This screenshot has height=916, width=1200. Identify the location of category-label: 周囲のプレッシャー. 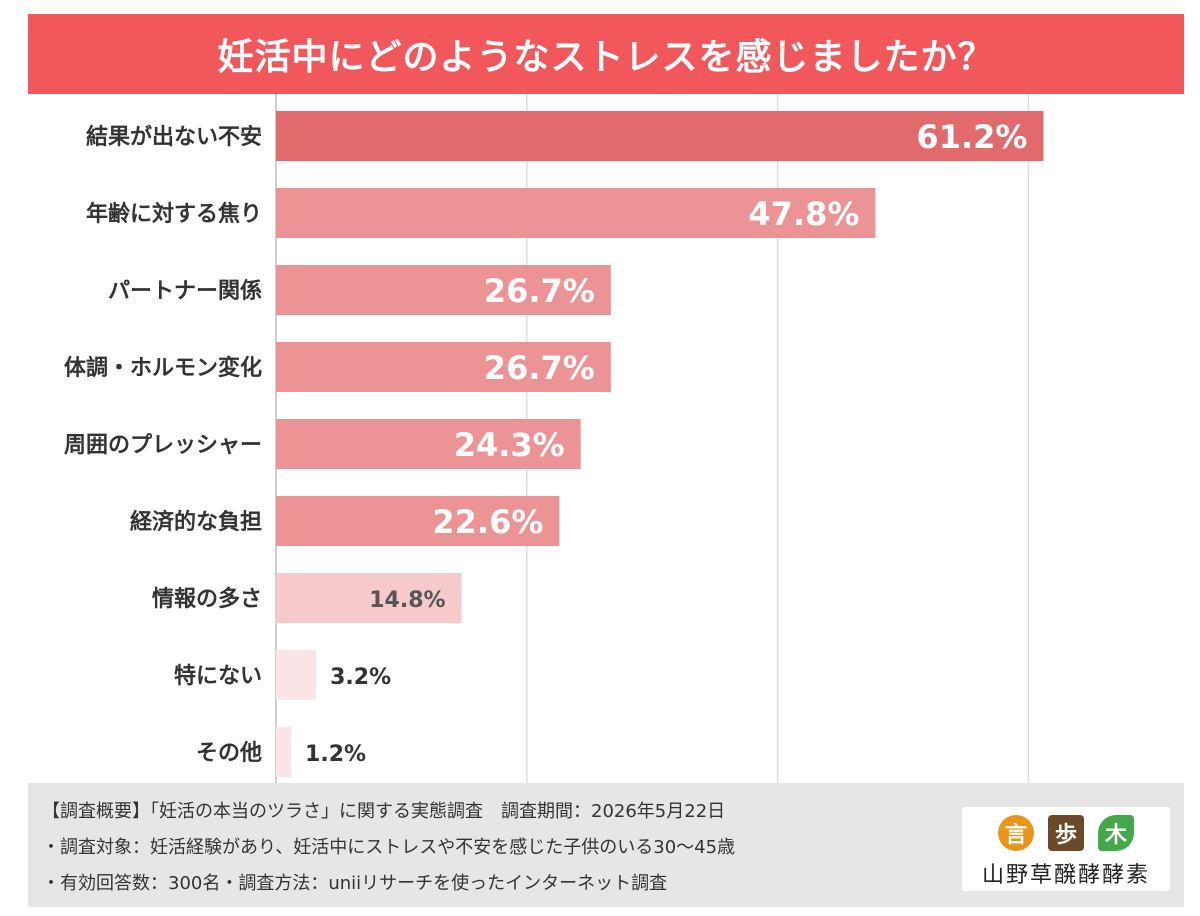
(163, 445).